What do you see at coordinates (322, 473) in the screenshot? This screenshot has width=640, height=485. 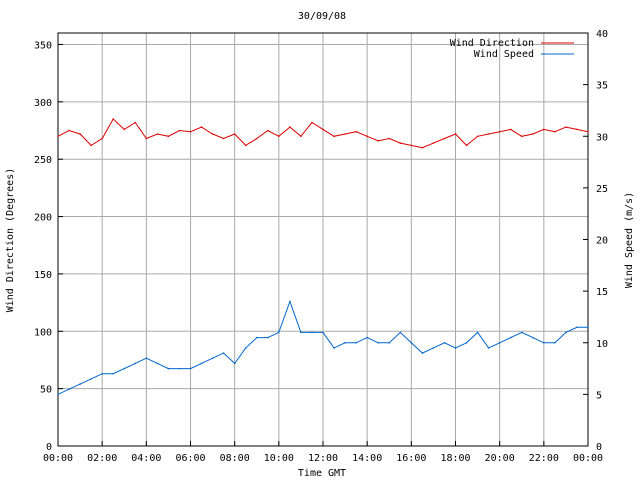 I see `x-axis-label: Time GMT` at bounding box center [322, 473].